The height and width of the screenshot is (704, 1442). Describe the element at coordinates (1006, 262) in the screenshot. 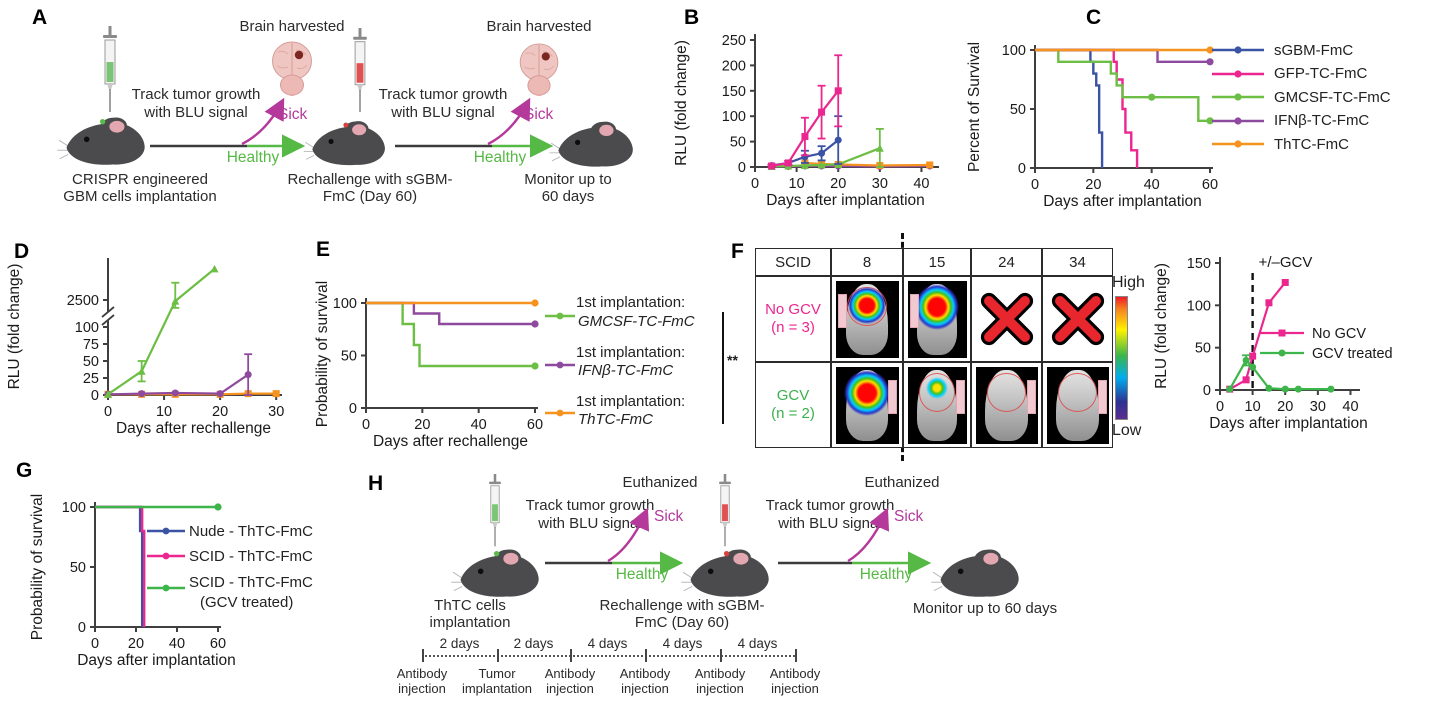

I see `table-header-cell: 24` at that location.